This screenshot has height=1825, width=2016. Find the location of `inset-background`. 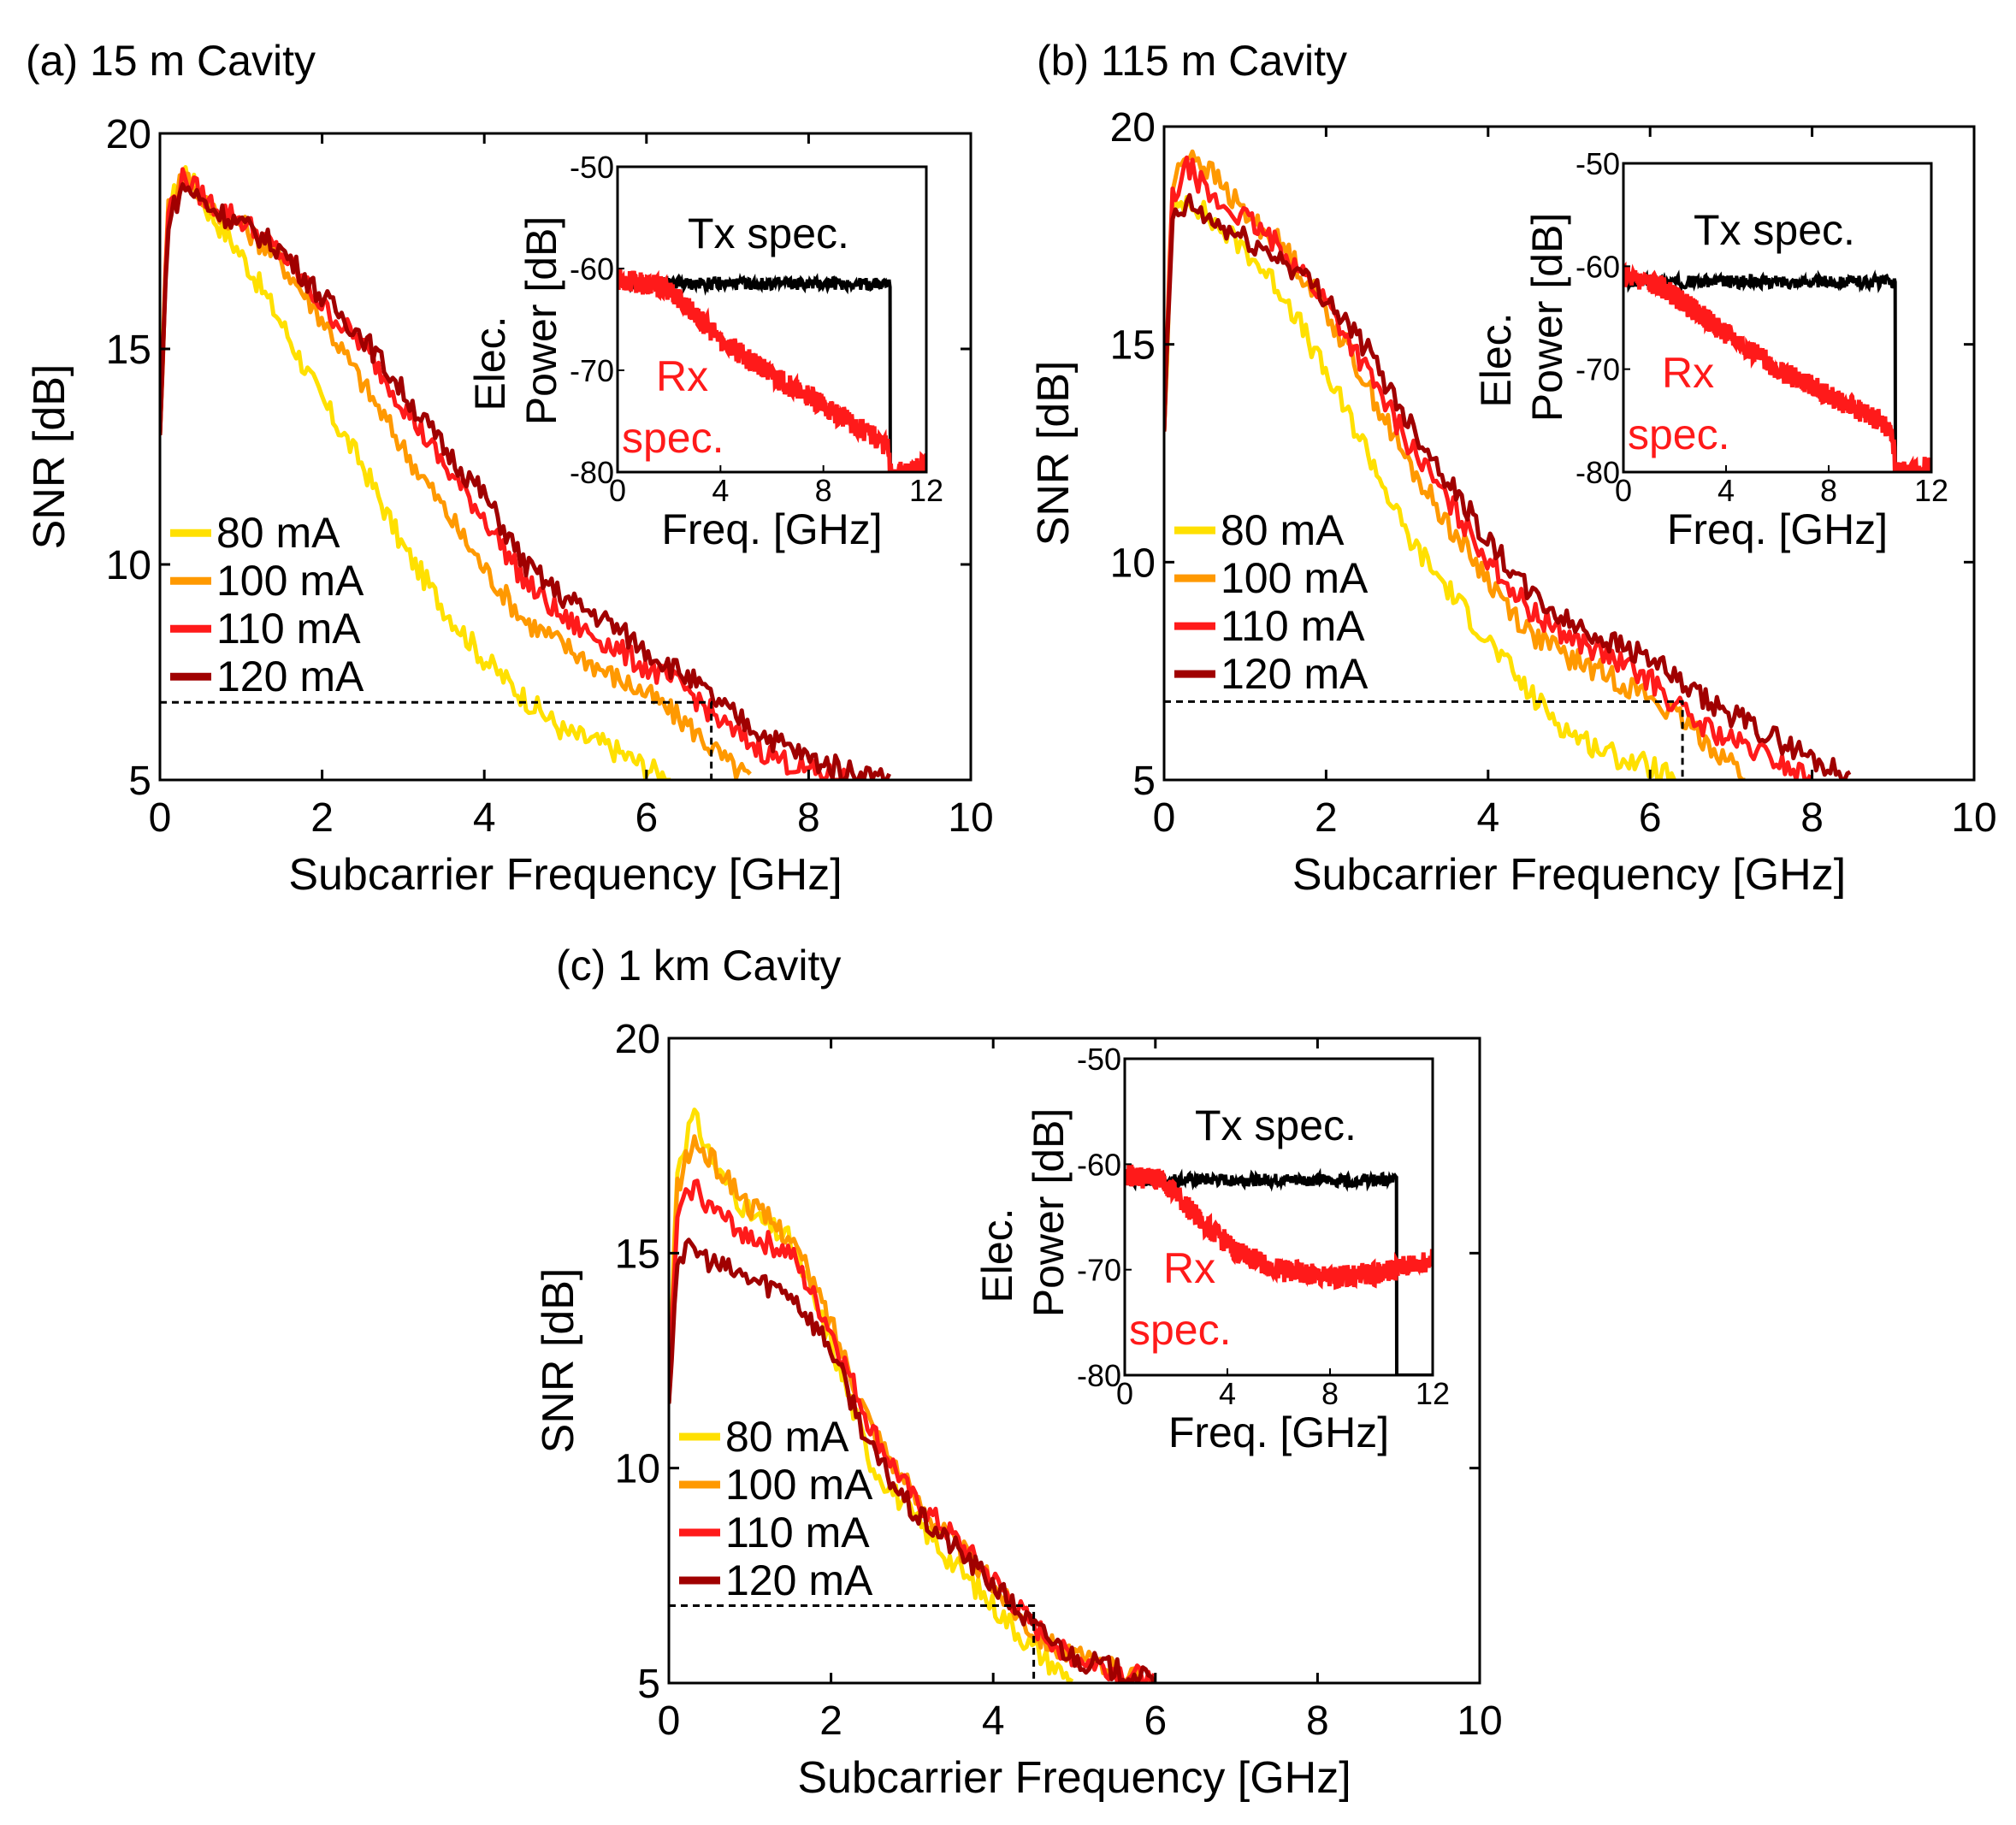

inset-background is located at coordinates (1279, 1217).